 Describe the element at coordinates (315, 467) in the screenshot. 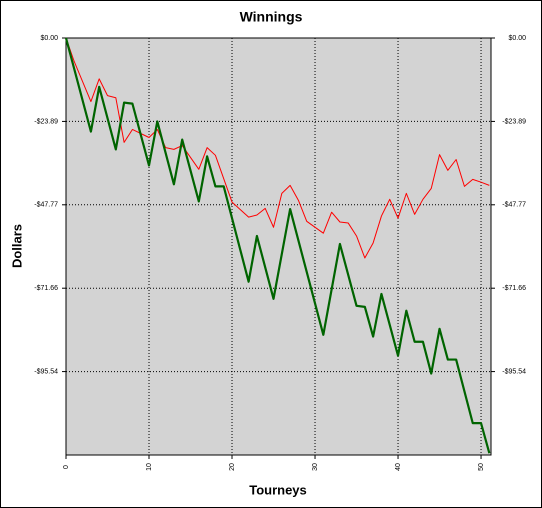

I see `x-tick-label: 30` at that location.